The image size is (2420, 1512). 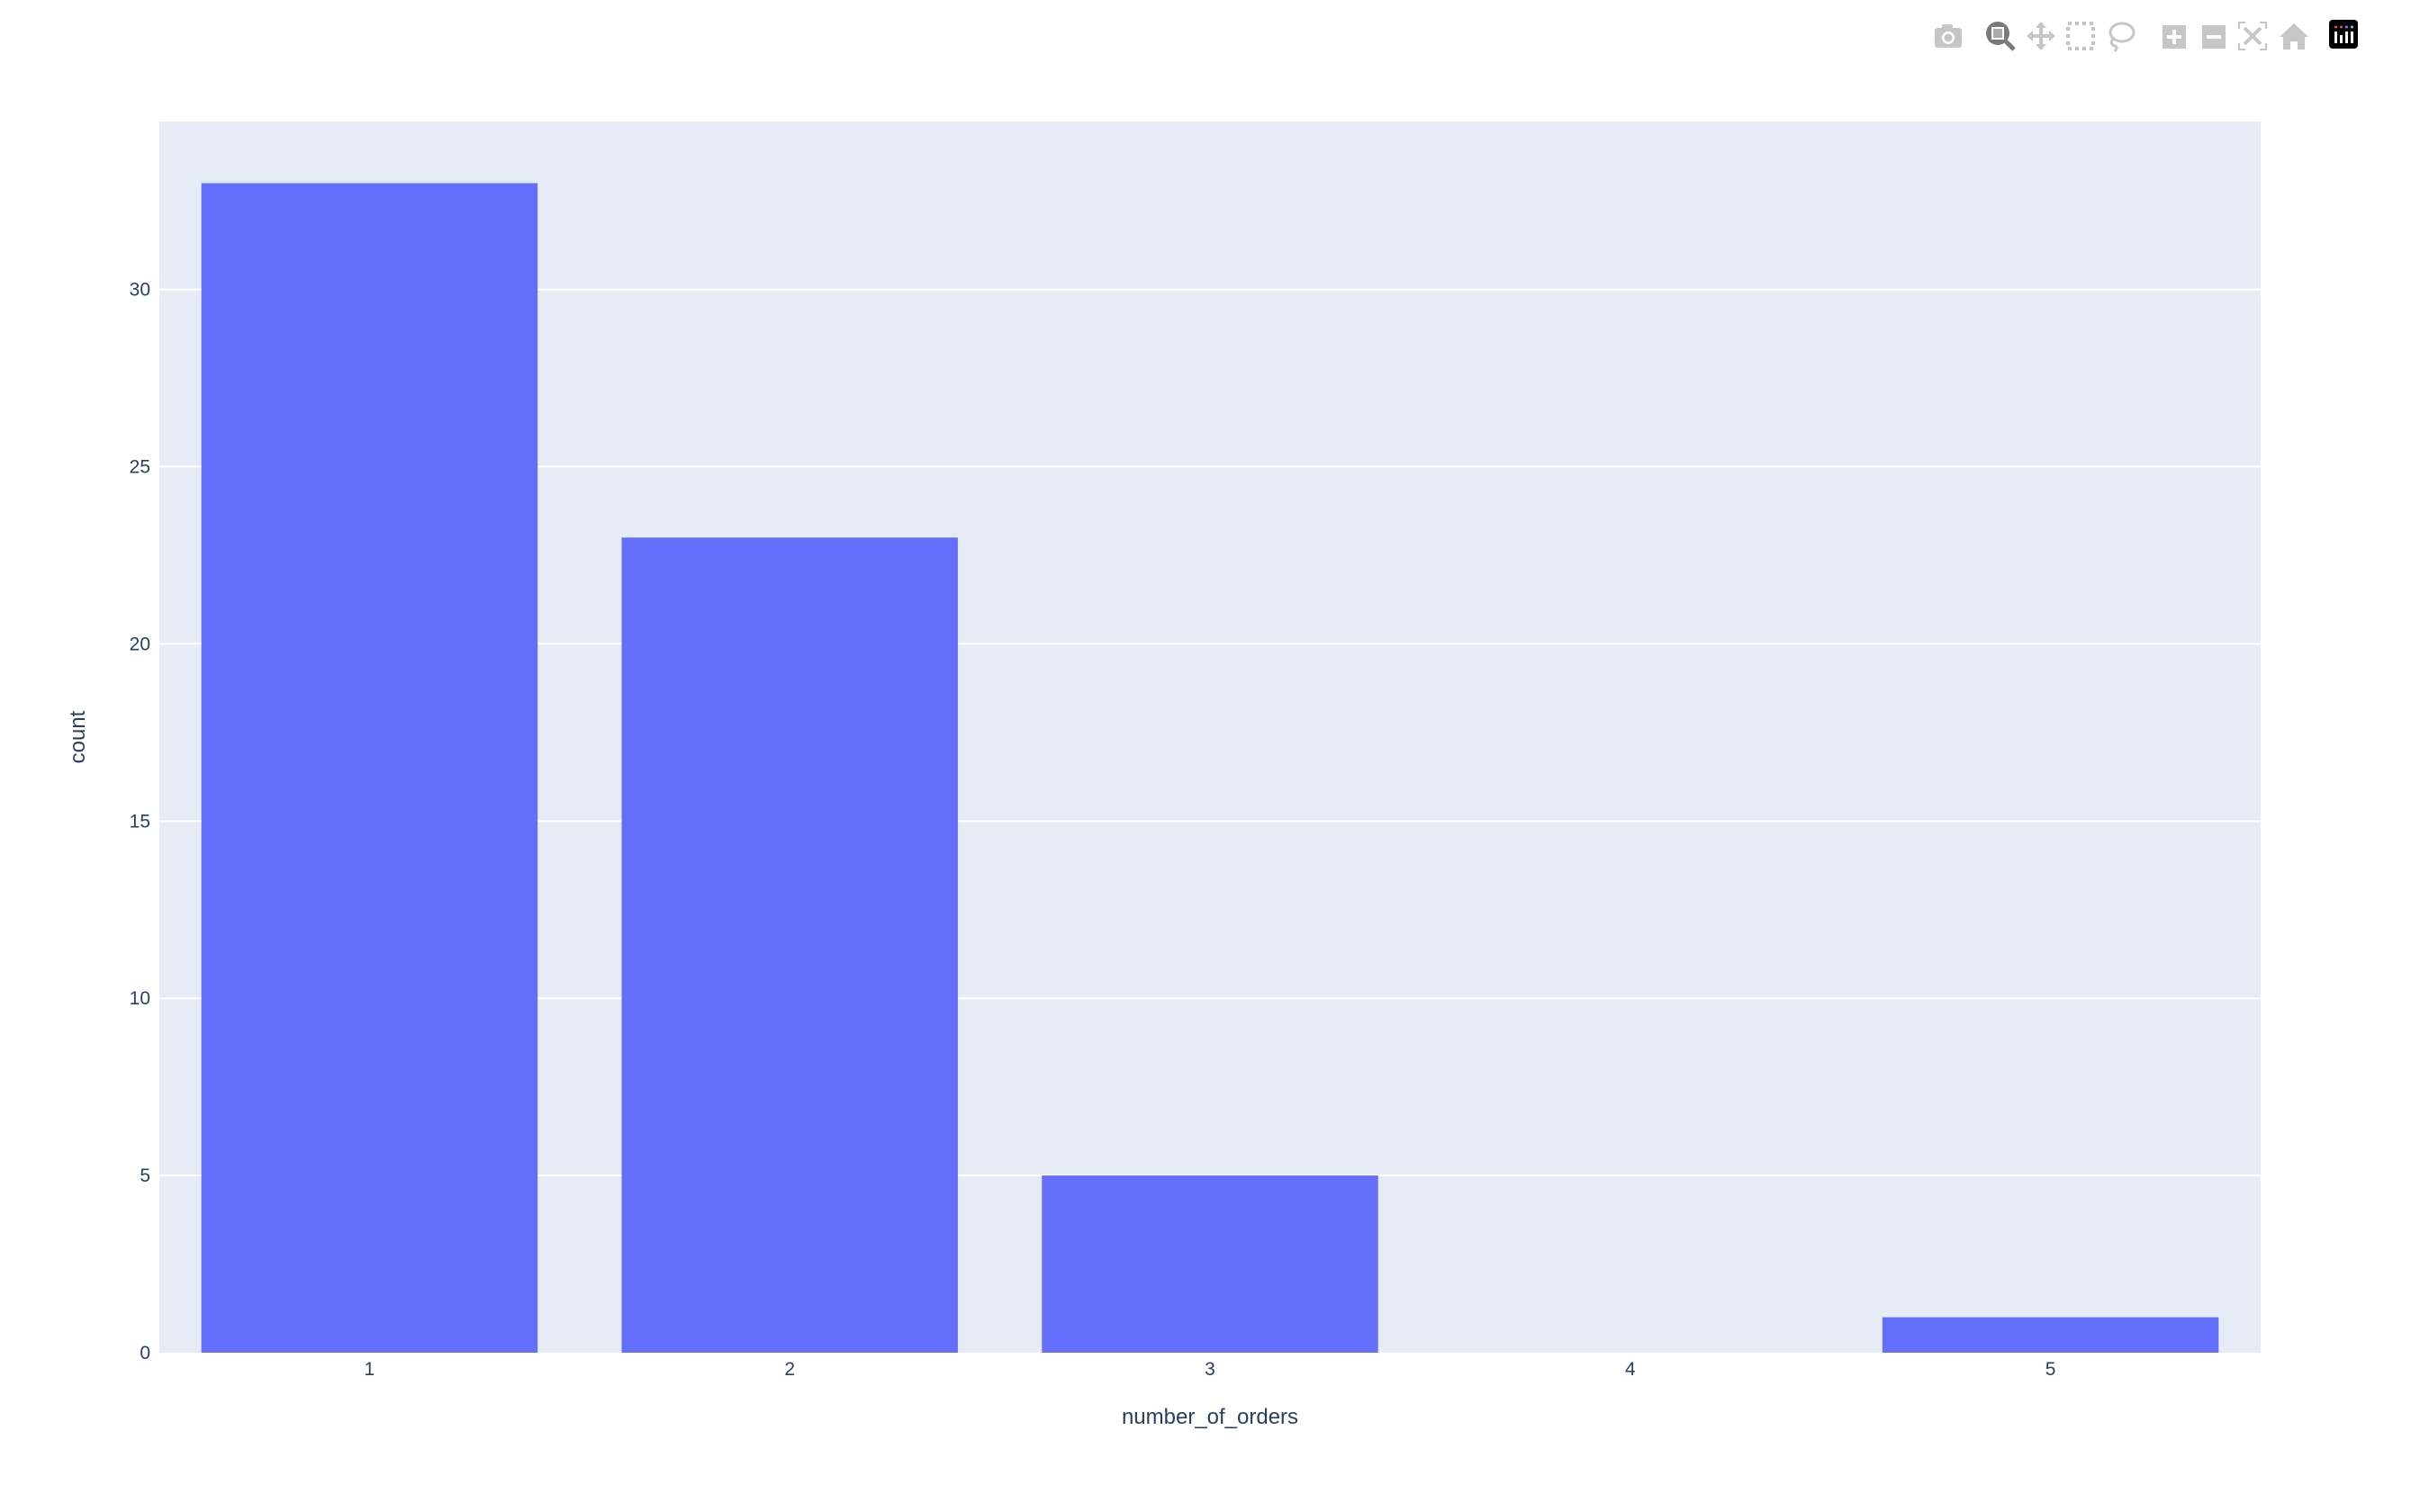 What do you see at coordinates (1630, 1369) in the screenshot?
I see `x-tick-label: 4` at bounding box center [1630, 1369].